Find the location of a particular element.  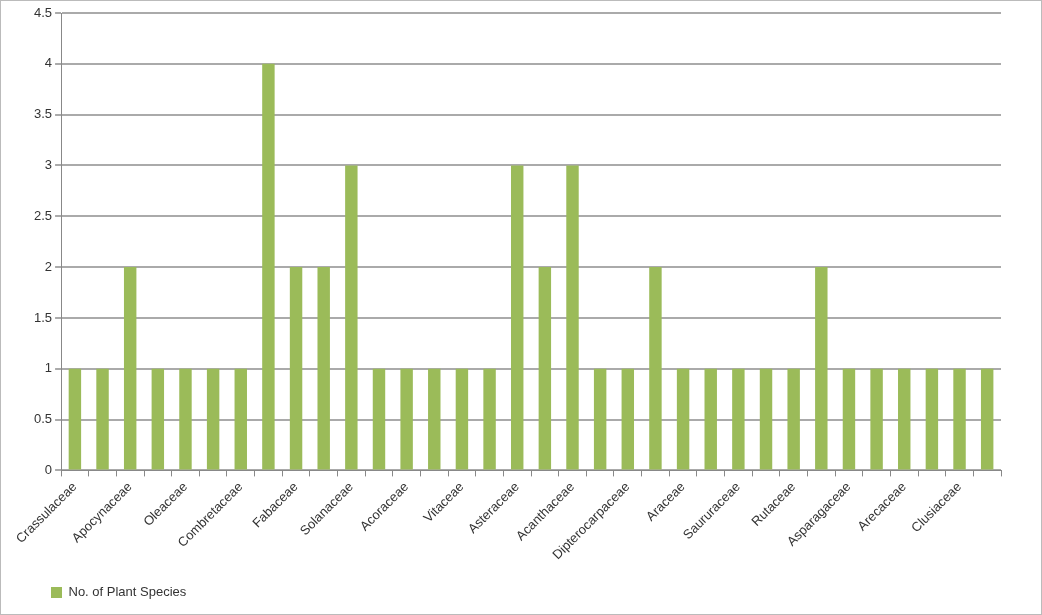

y-tick-label: 0 is located at coordinates (48, 469).